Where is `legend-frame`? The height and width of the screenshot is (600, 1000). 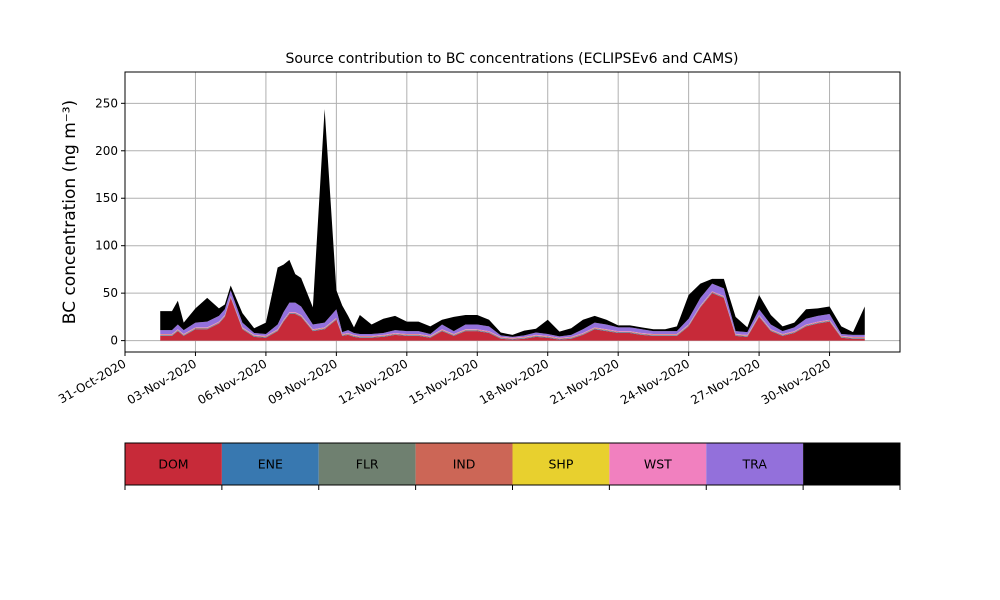
legend-frame is located at coordinates (512, 464).